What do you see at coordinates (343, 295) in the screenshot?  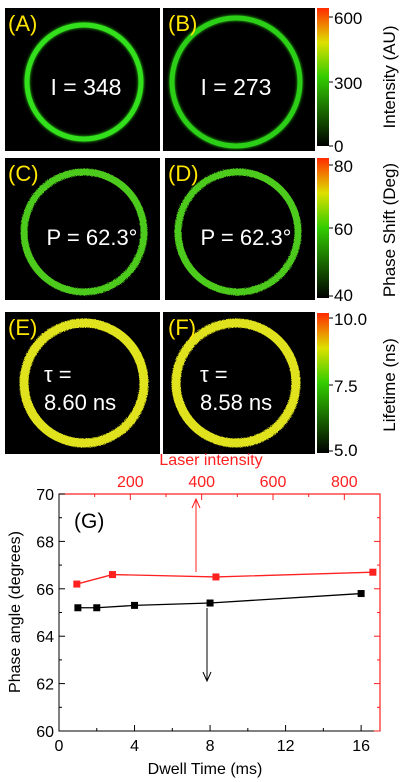 I see `colorbar-phase-tick-bottom: 40` at bounding box center [343, 295].